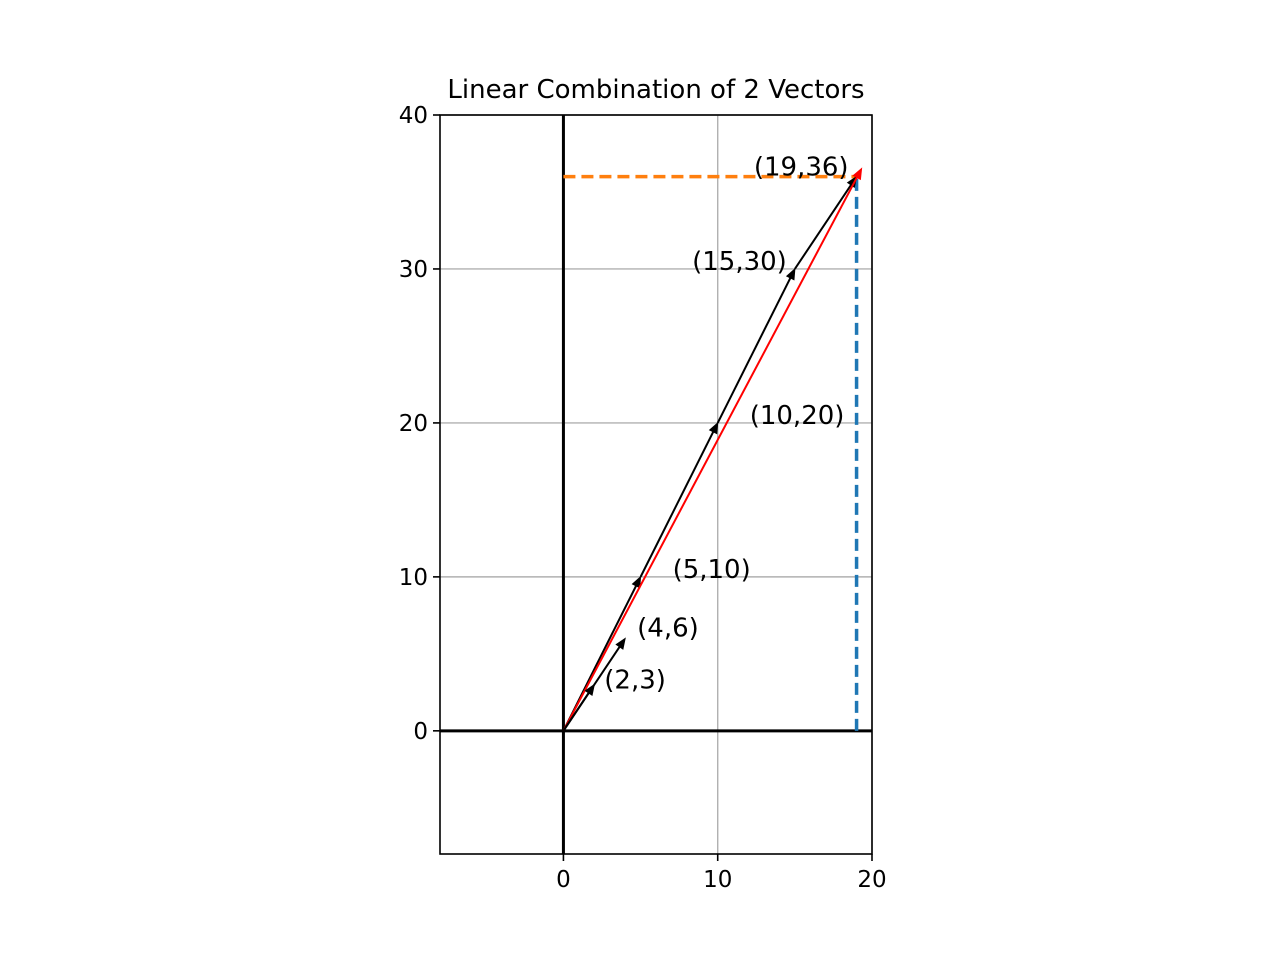  I want to click on chain-segment-1-head, so click(636, 582).